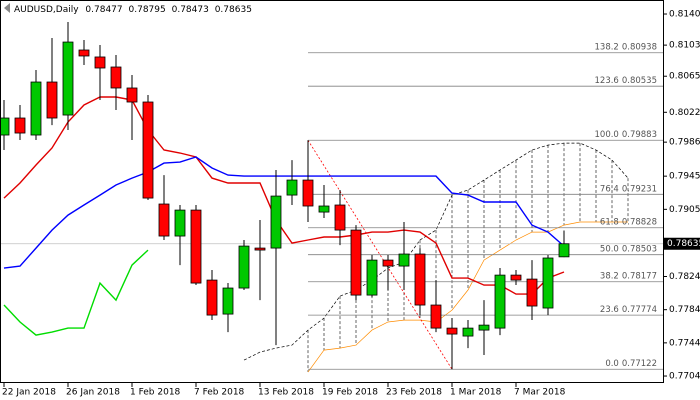 The height and width of the screenshot is (400, 700). Describe the element at coordinates (639, 189) in the screenshot. I see `fib-price-text: 0.79231` at that location.